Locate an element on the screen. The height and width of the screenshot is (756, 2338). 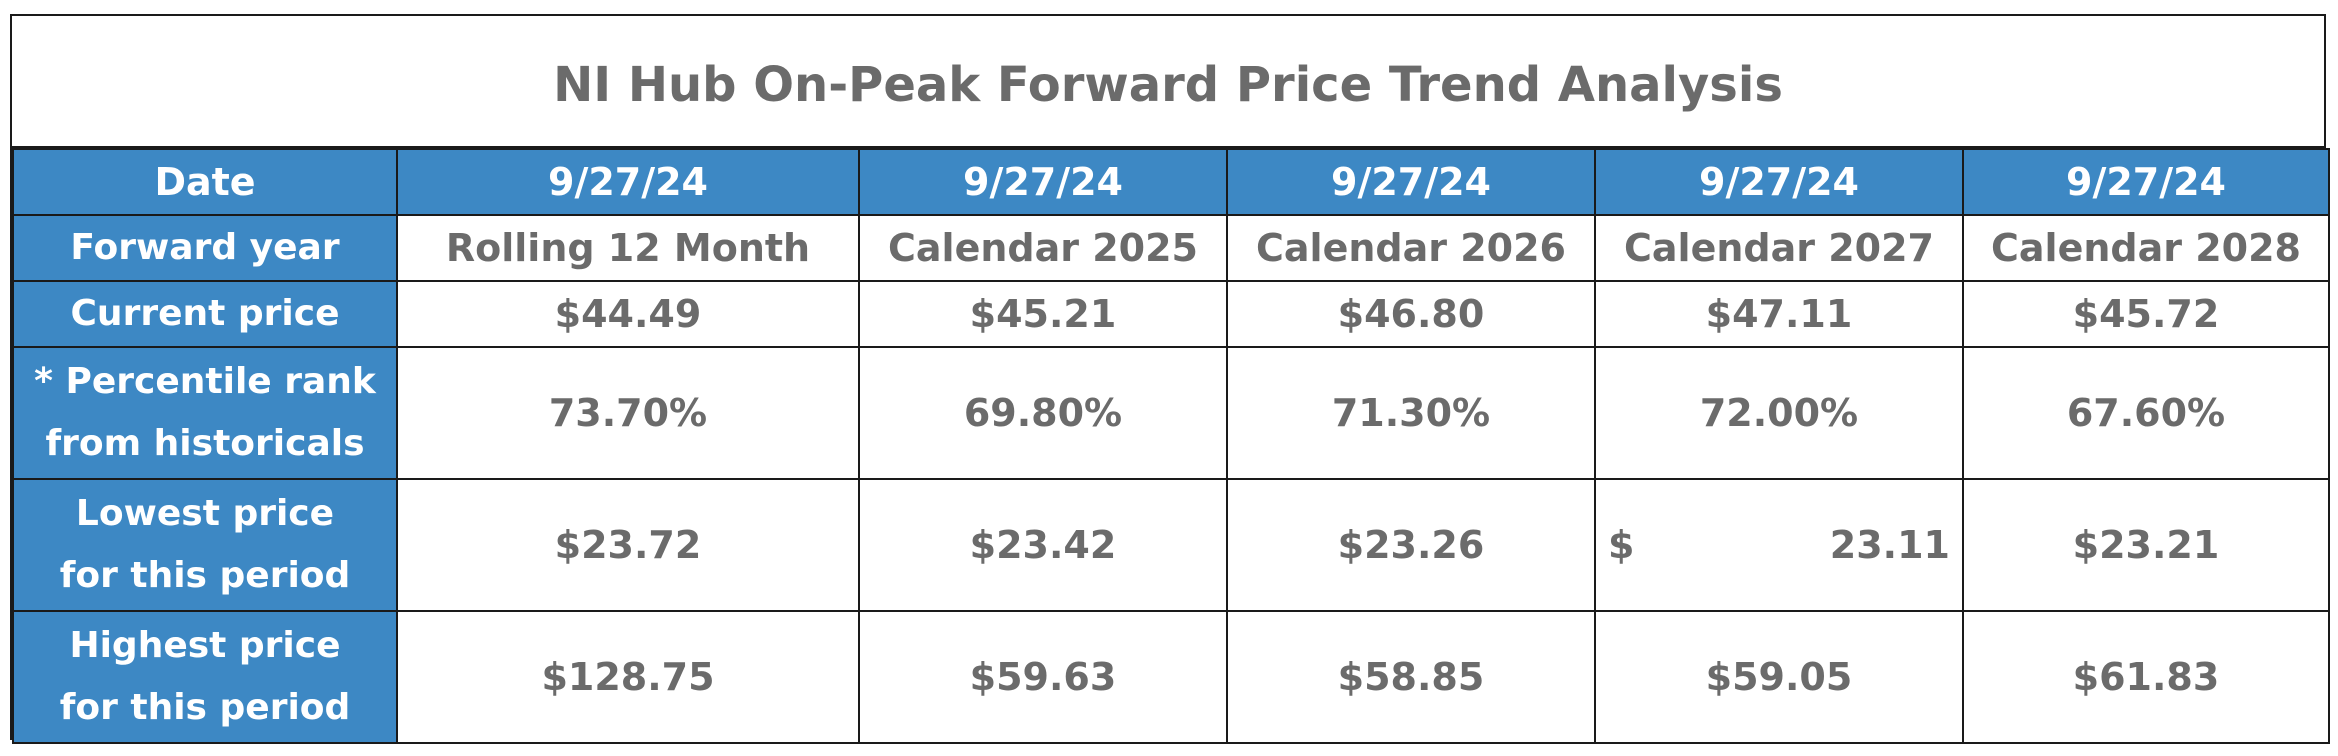
amount: 23.11 is located at coordinates (1889, 545).